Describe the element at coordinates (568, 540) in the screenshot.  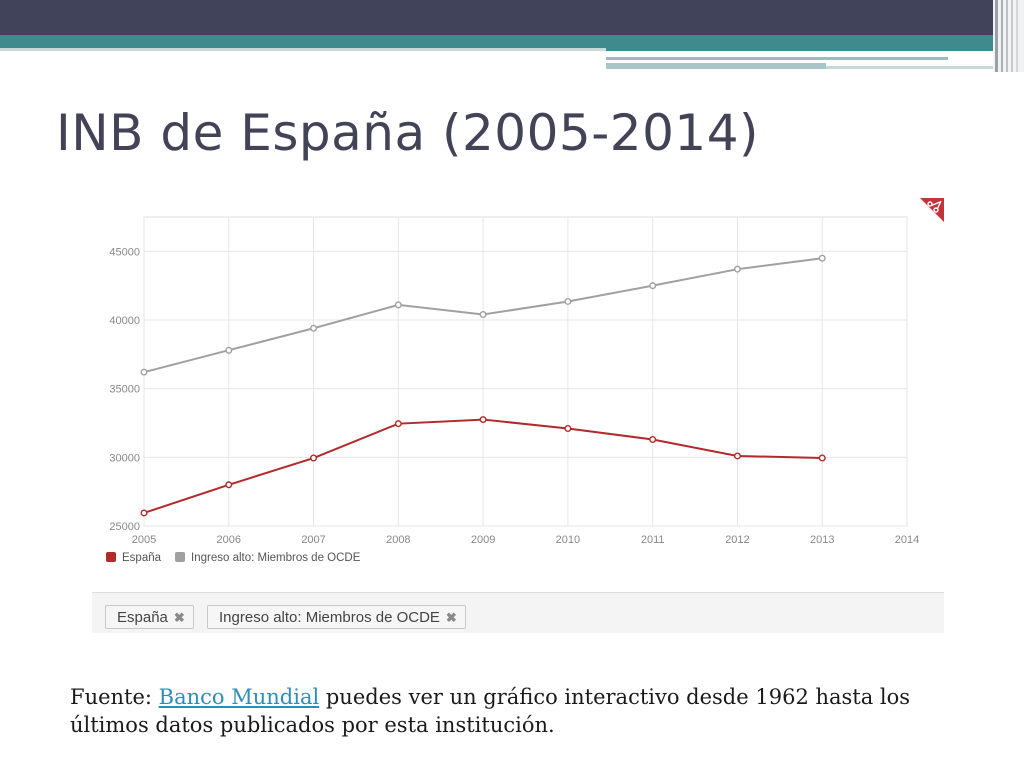
I see `x-tick-label: 2010` at that location.